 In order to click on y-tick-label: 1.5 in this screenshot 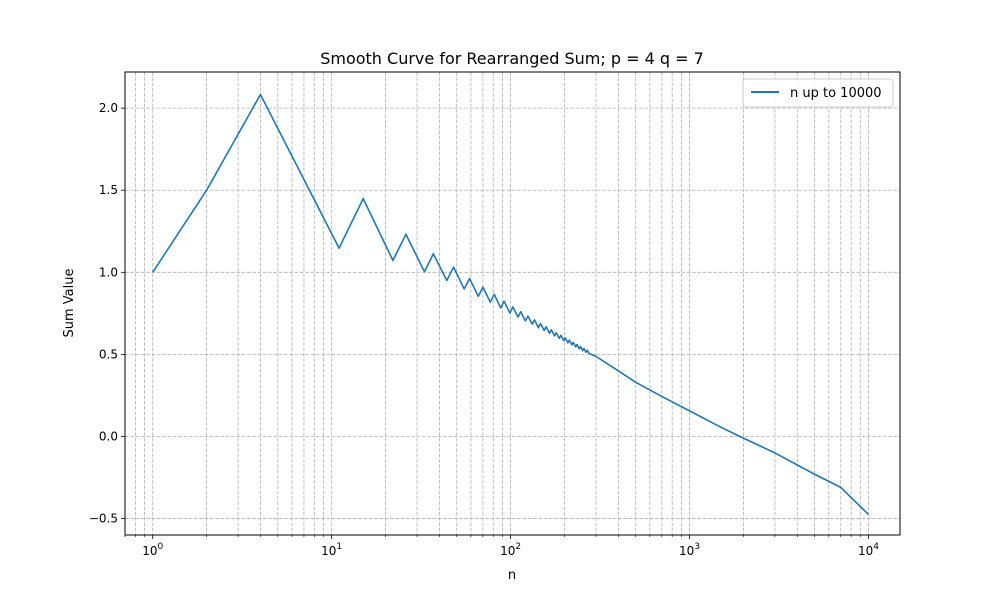, I will do `click(108, 190)`.